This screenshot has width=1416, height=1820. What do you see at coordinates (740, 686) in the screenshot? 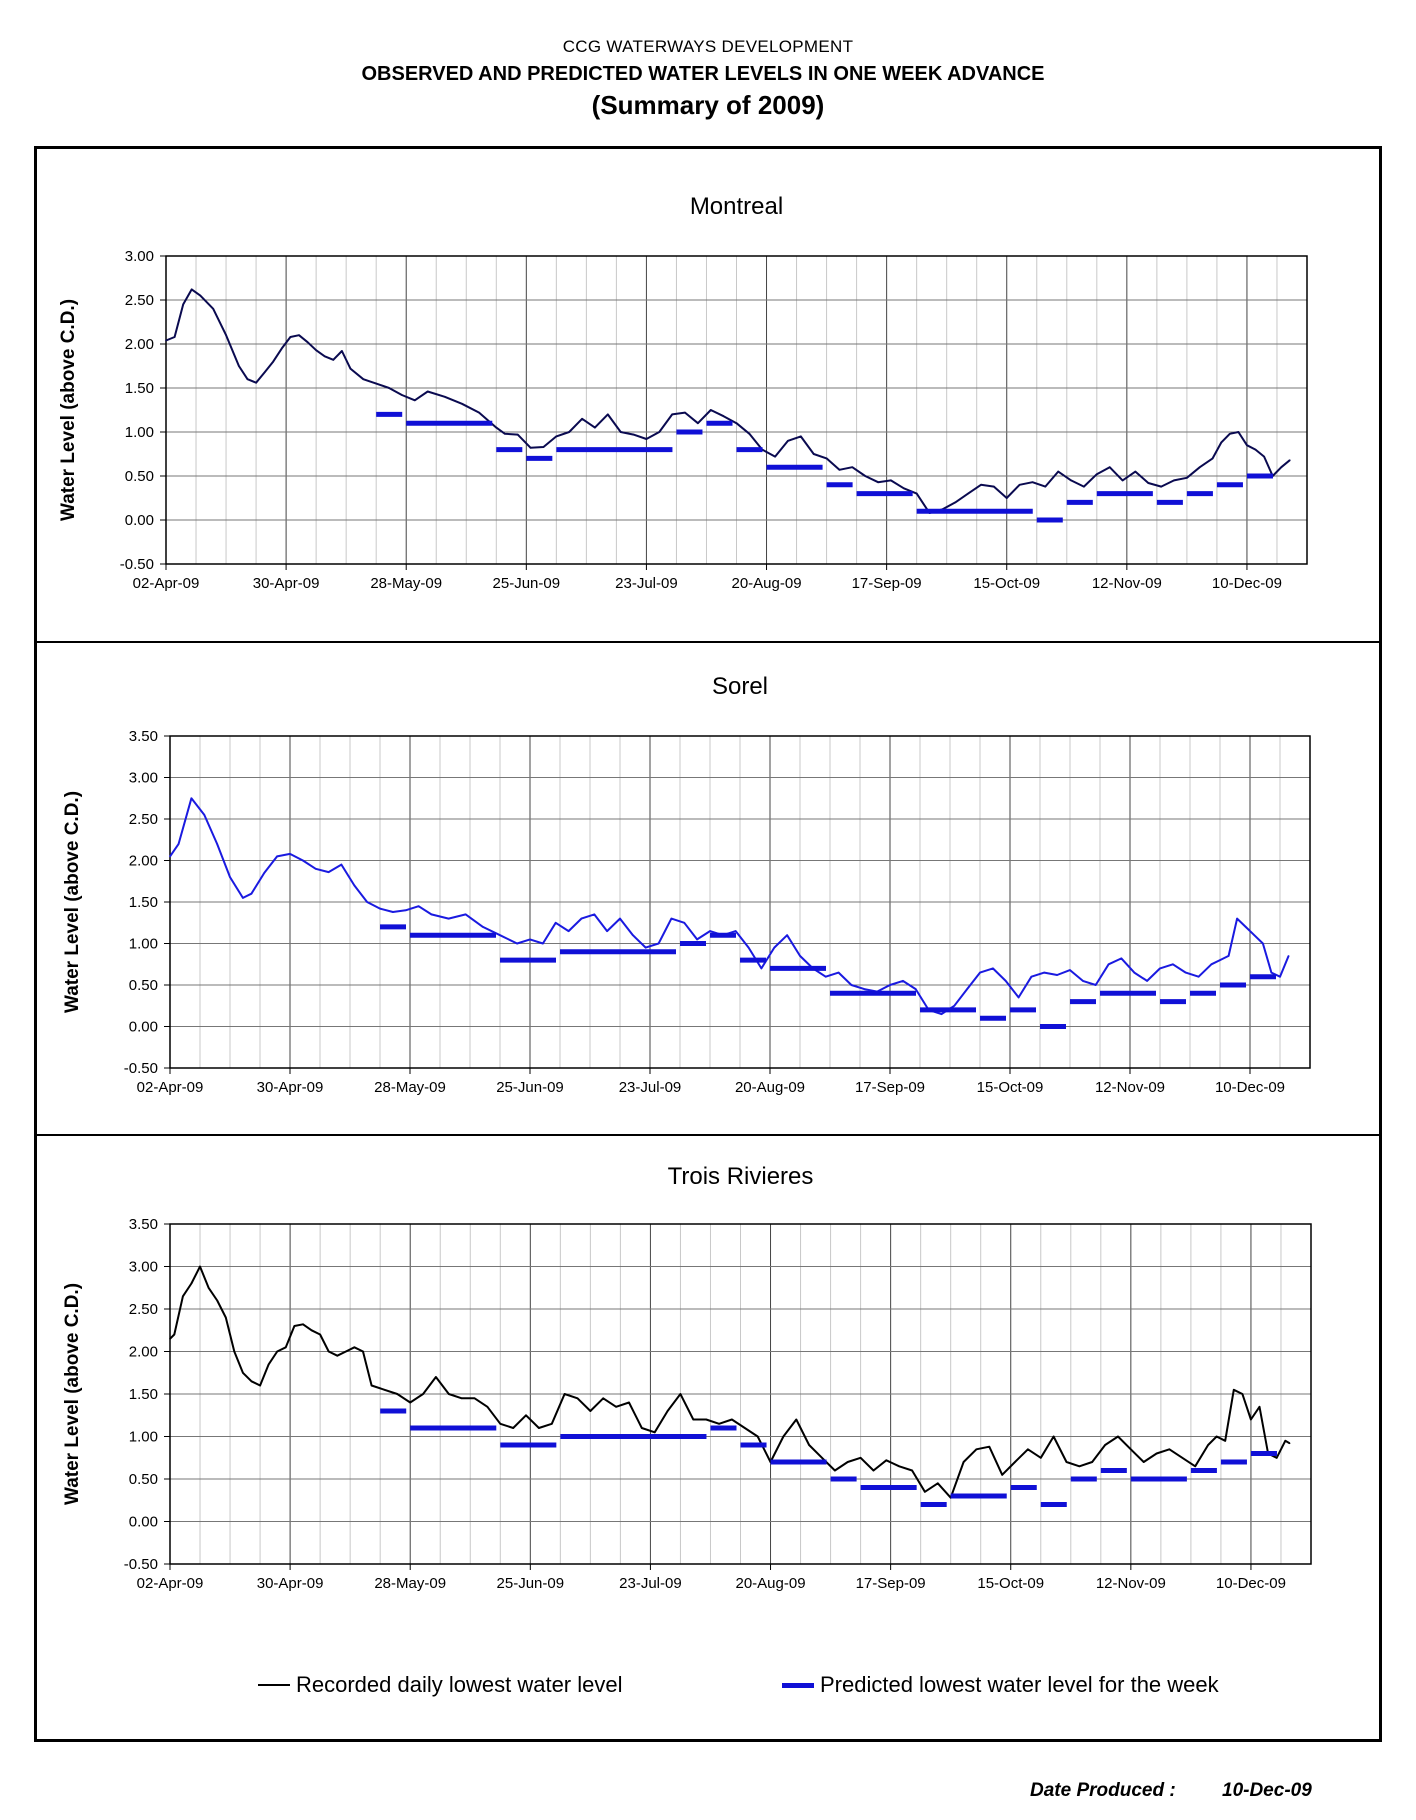
I see `chart-title: Sorel` at bounding box center [740, 686].